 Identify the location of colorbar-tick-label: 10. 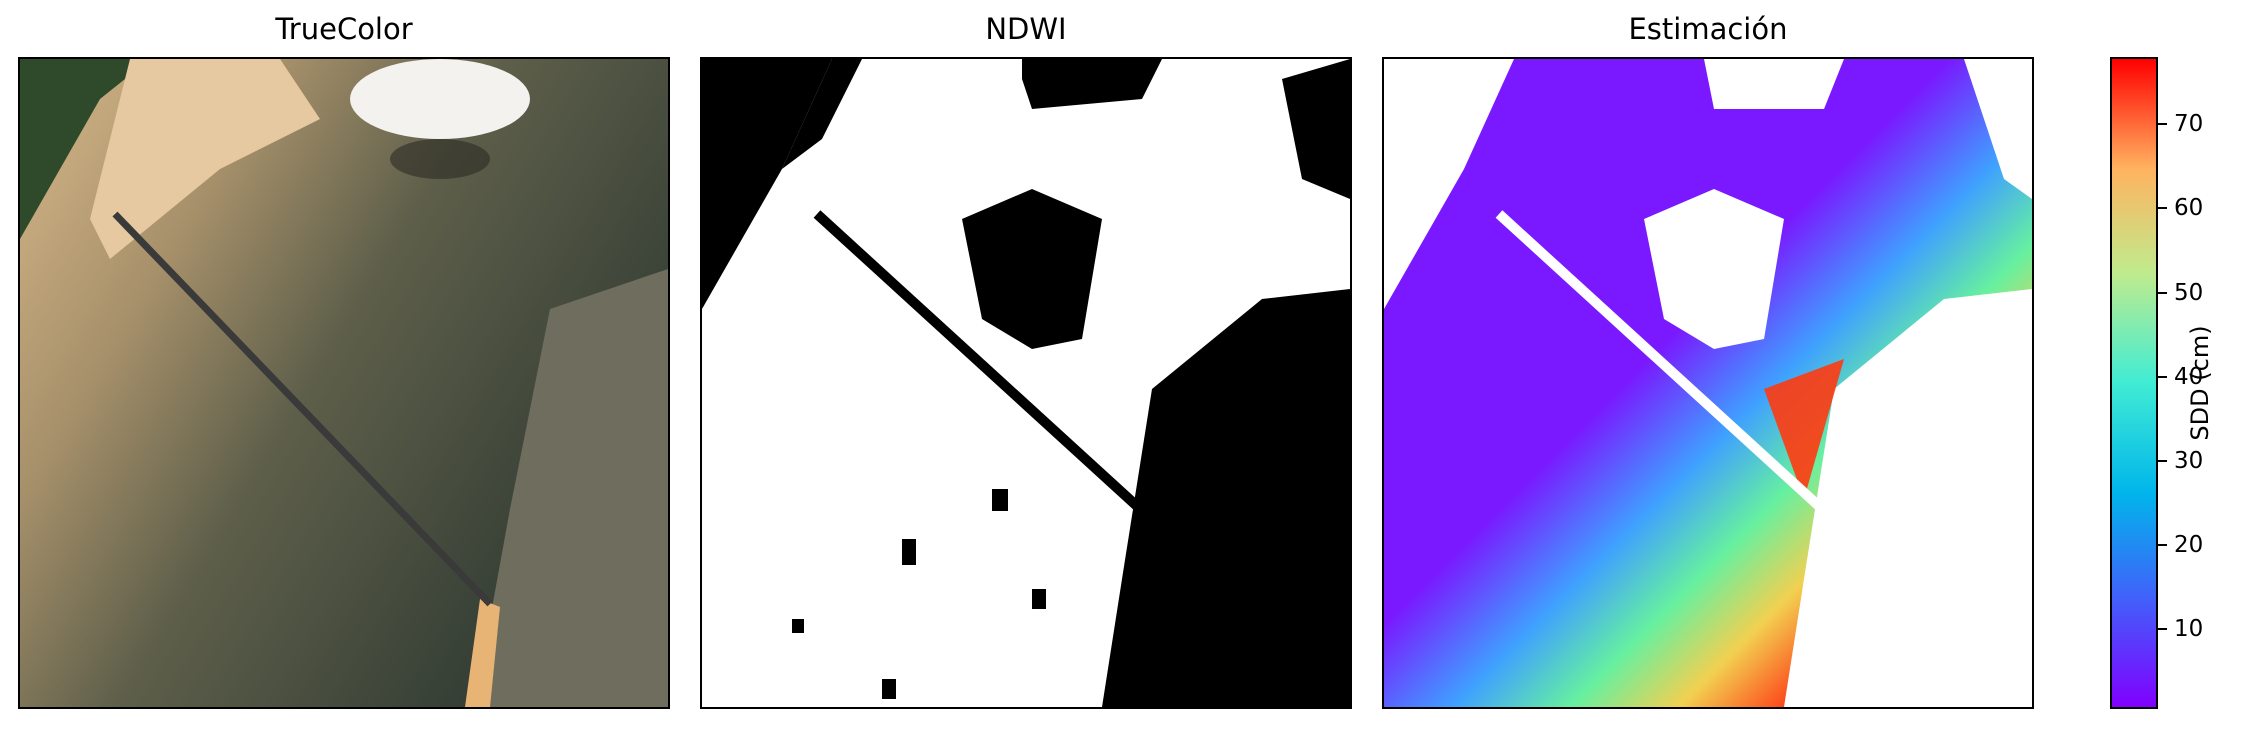
(2189, 629).